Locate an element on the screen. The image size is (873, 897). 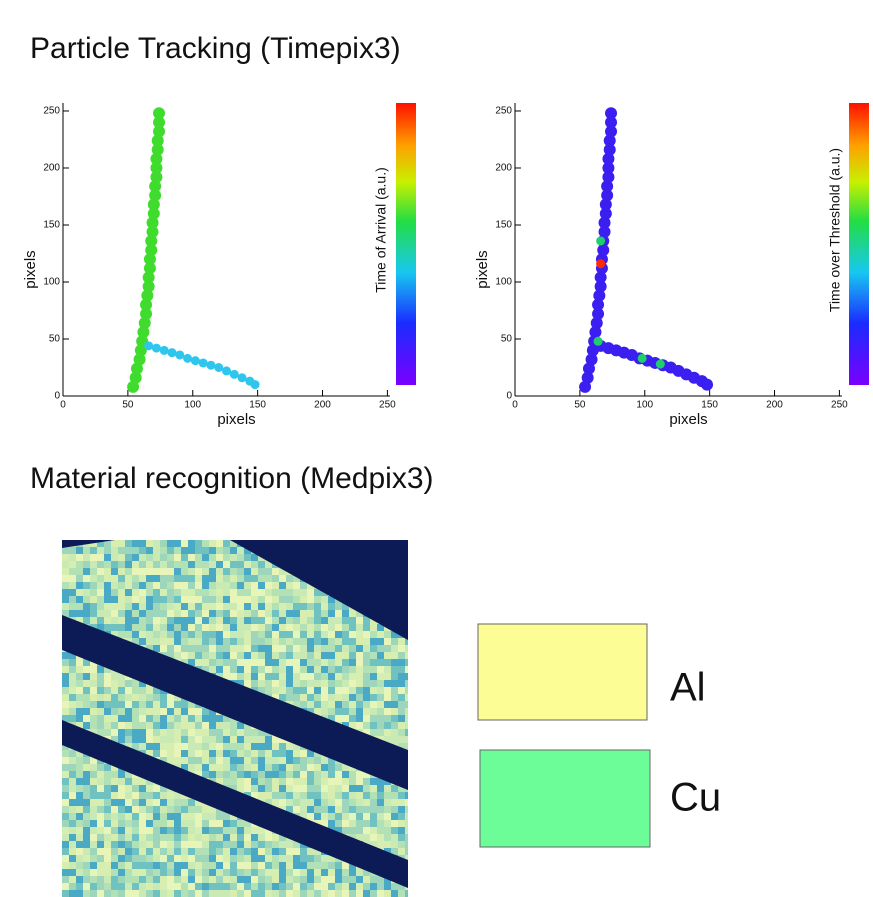
y-axis-label: pixels is located at coordinates (30, 269).